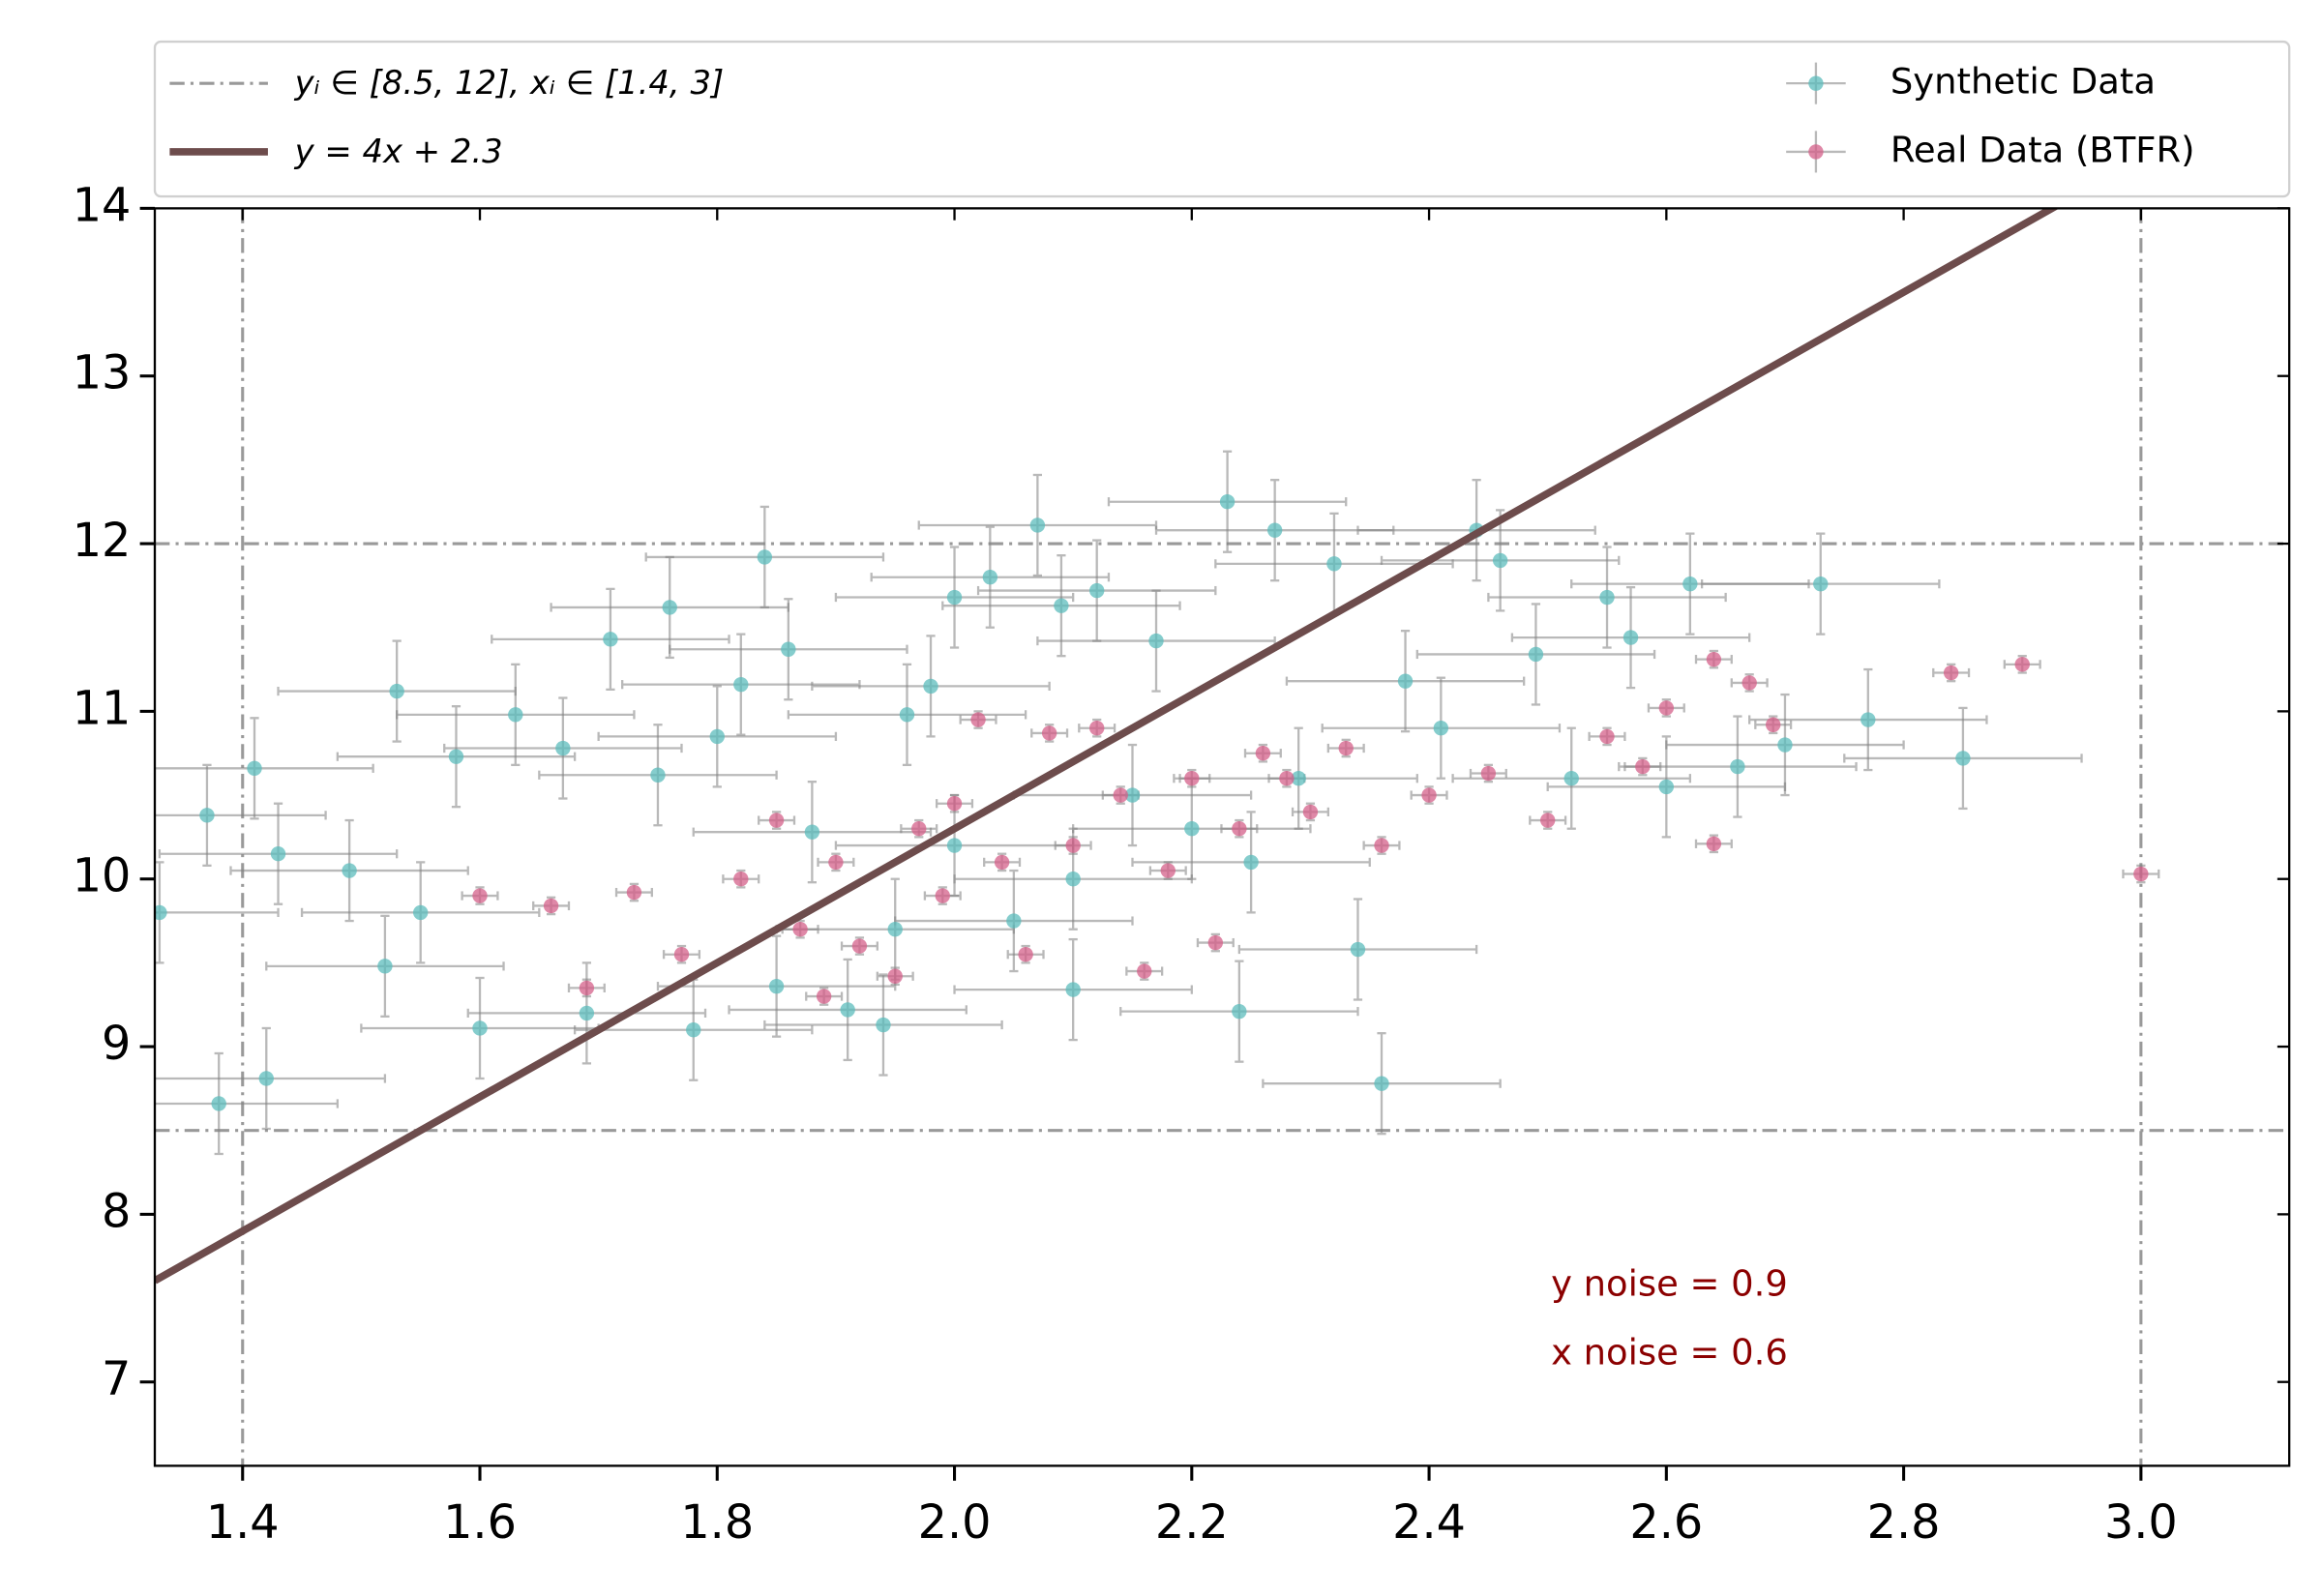  What do you see at coordinates (1669, 1353) in the screenshot?
I see `annotation: x noise = 0.6` at bounding box center [1669, 1353].